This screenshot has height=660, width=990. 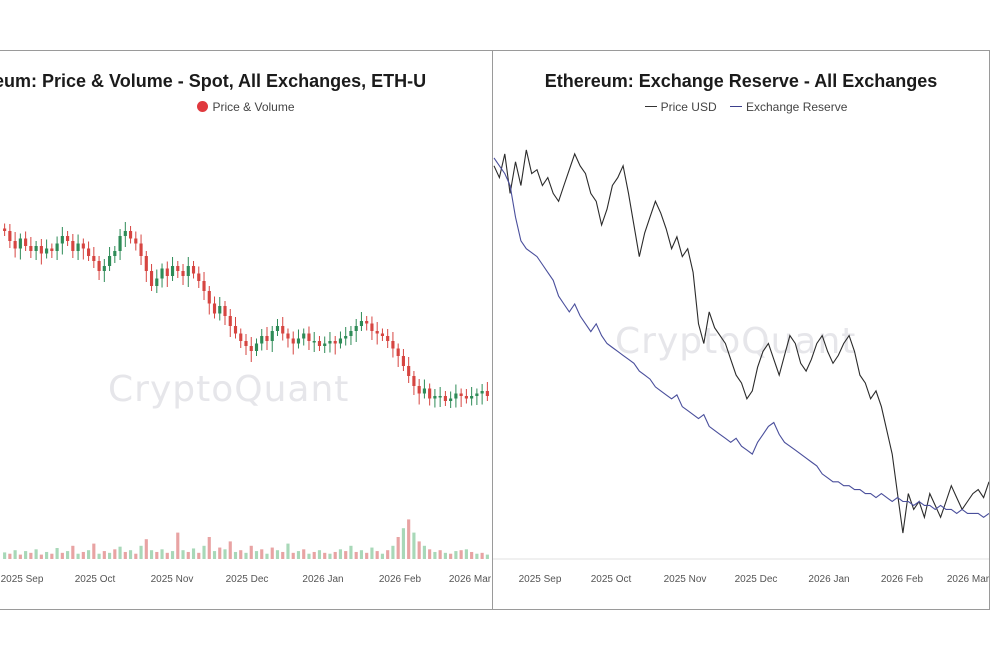 What do you see at coordinates (741, 107) in the screenshot?
I see `chart-legend: Price USD Exchange Reserve` at bounding box center [741, 107].